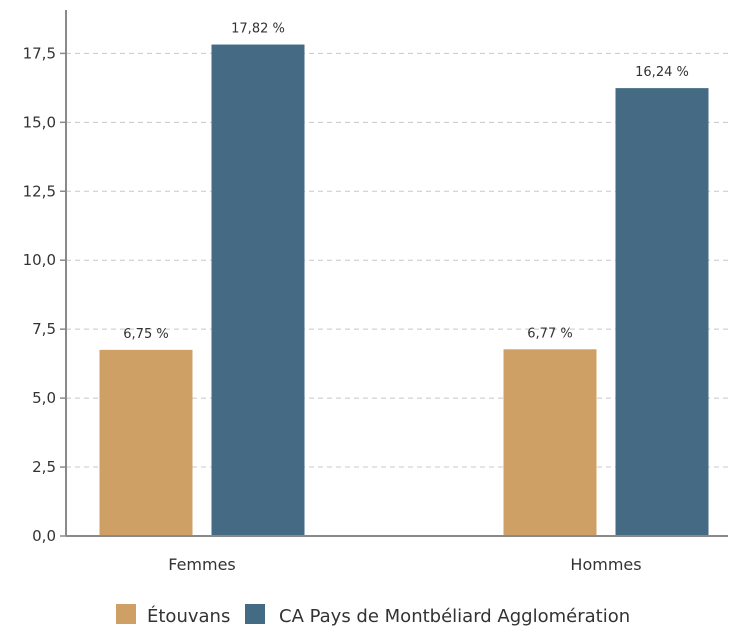  I want to click on legend-label: Étouvans, so click(188, 616).